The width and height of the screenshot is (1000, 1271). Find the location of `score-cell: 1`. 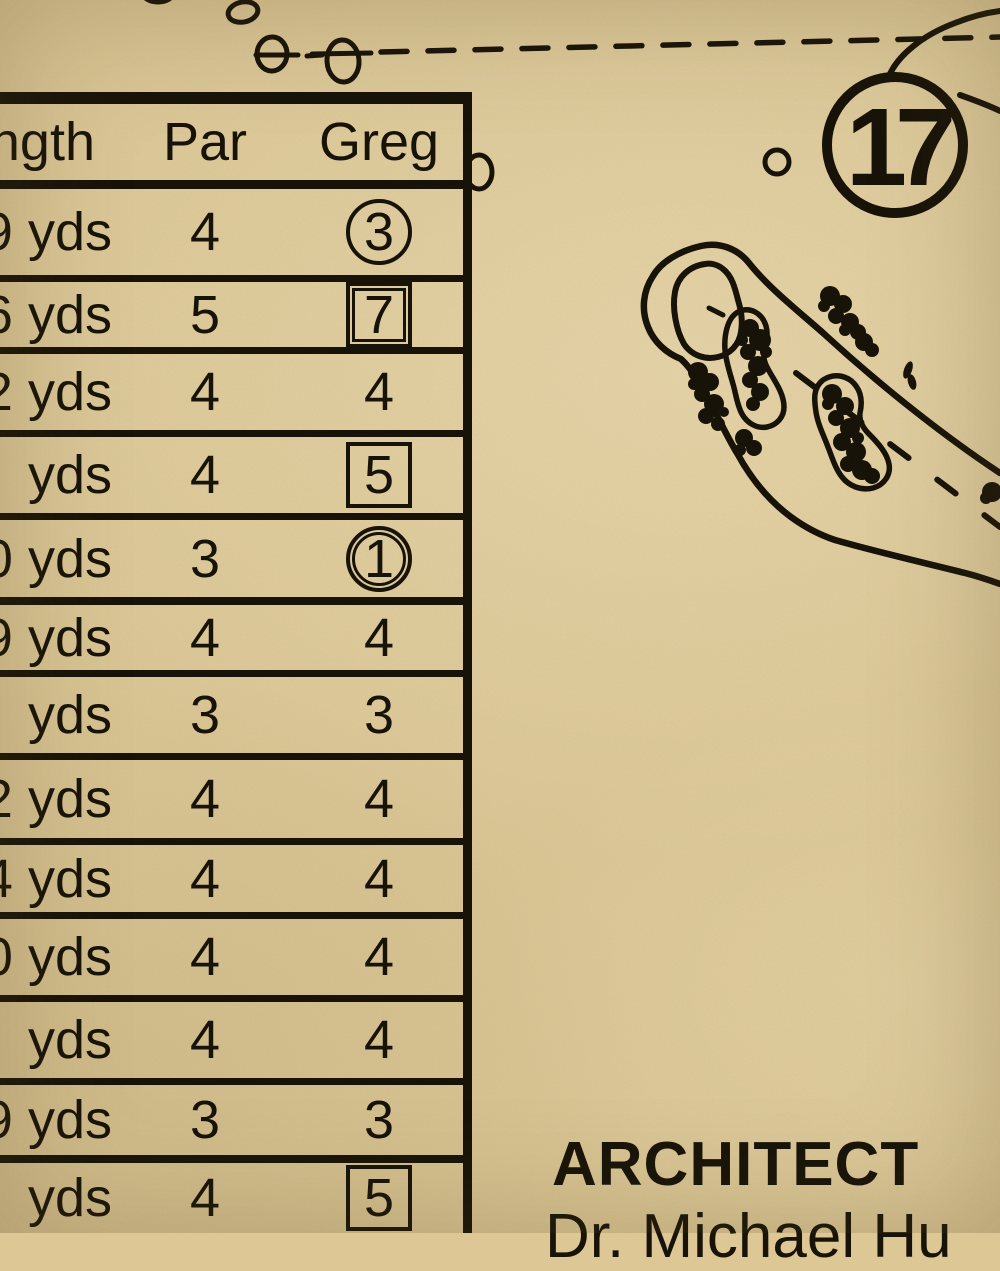

score-cell: 1 is located at coordinates (379, 558).